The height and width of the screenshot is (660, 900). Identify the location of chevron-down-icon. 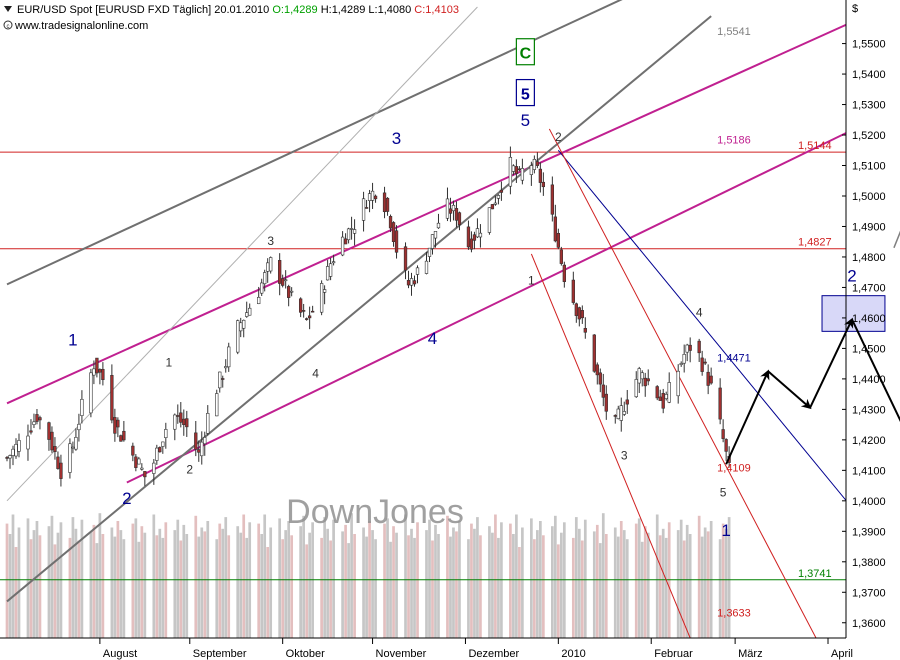
(8, 9).